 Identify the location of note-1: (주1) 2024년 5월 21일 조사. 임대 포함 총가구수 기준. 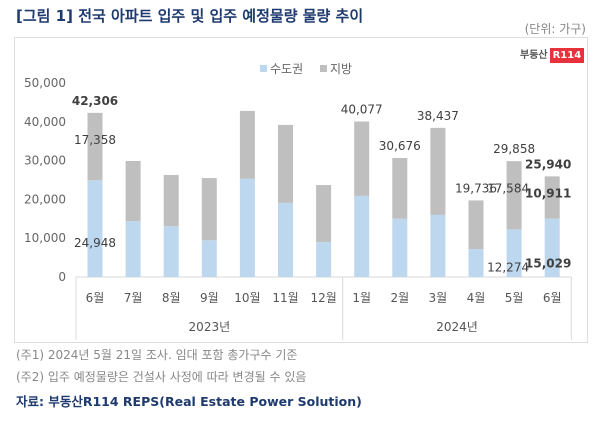
(157, 355).